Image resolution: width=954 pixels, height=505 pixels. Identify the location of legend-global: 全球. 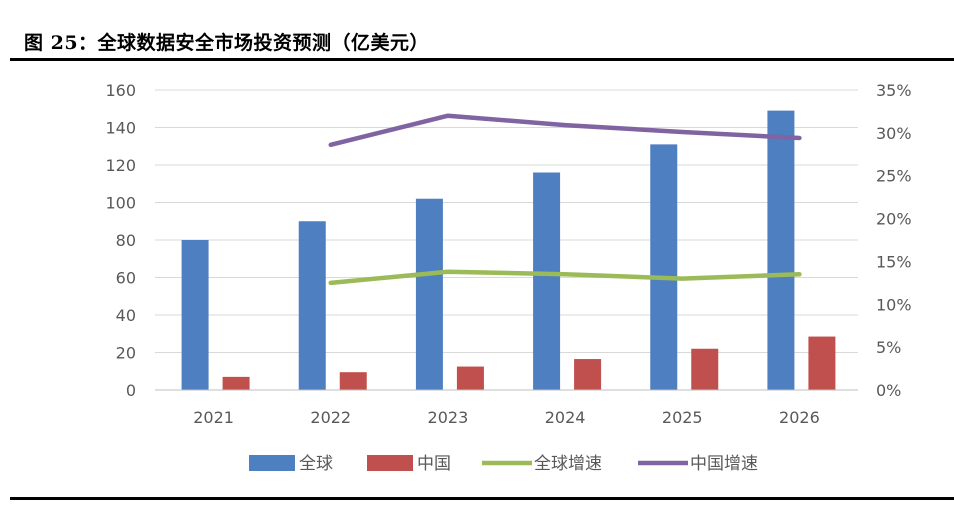
(291, 464).